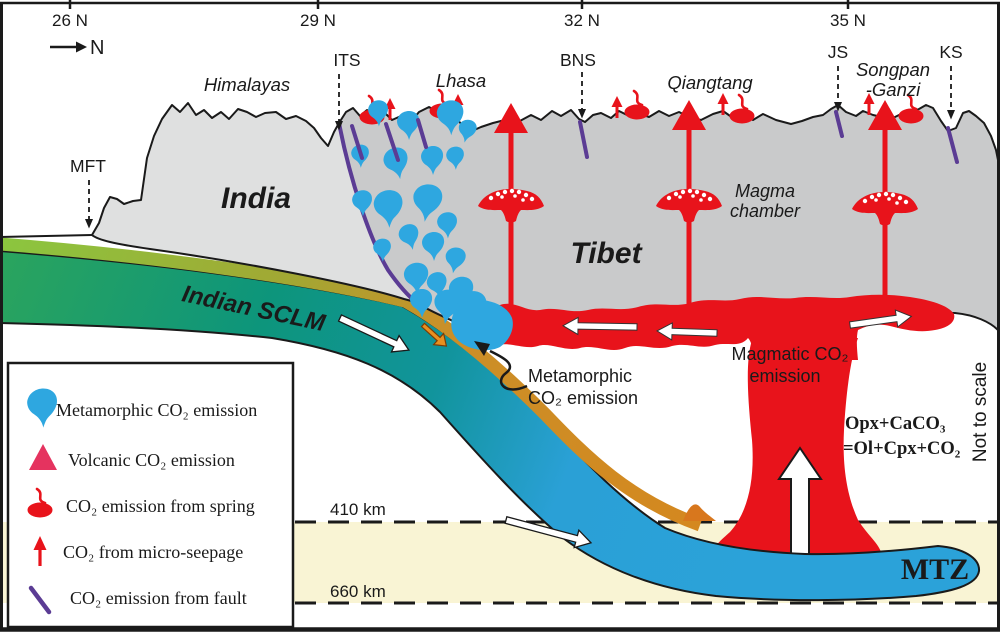  Describe the element at coordinates (40, 600) in the screenshot. I see `fault-line-icon` at that location.